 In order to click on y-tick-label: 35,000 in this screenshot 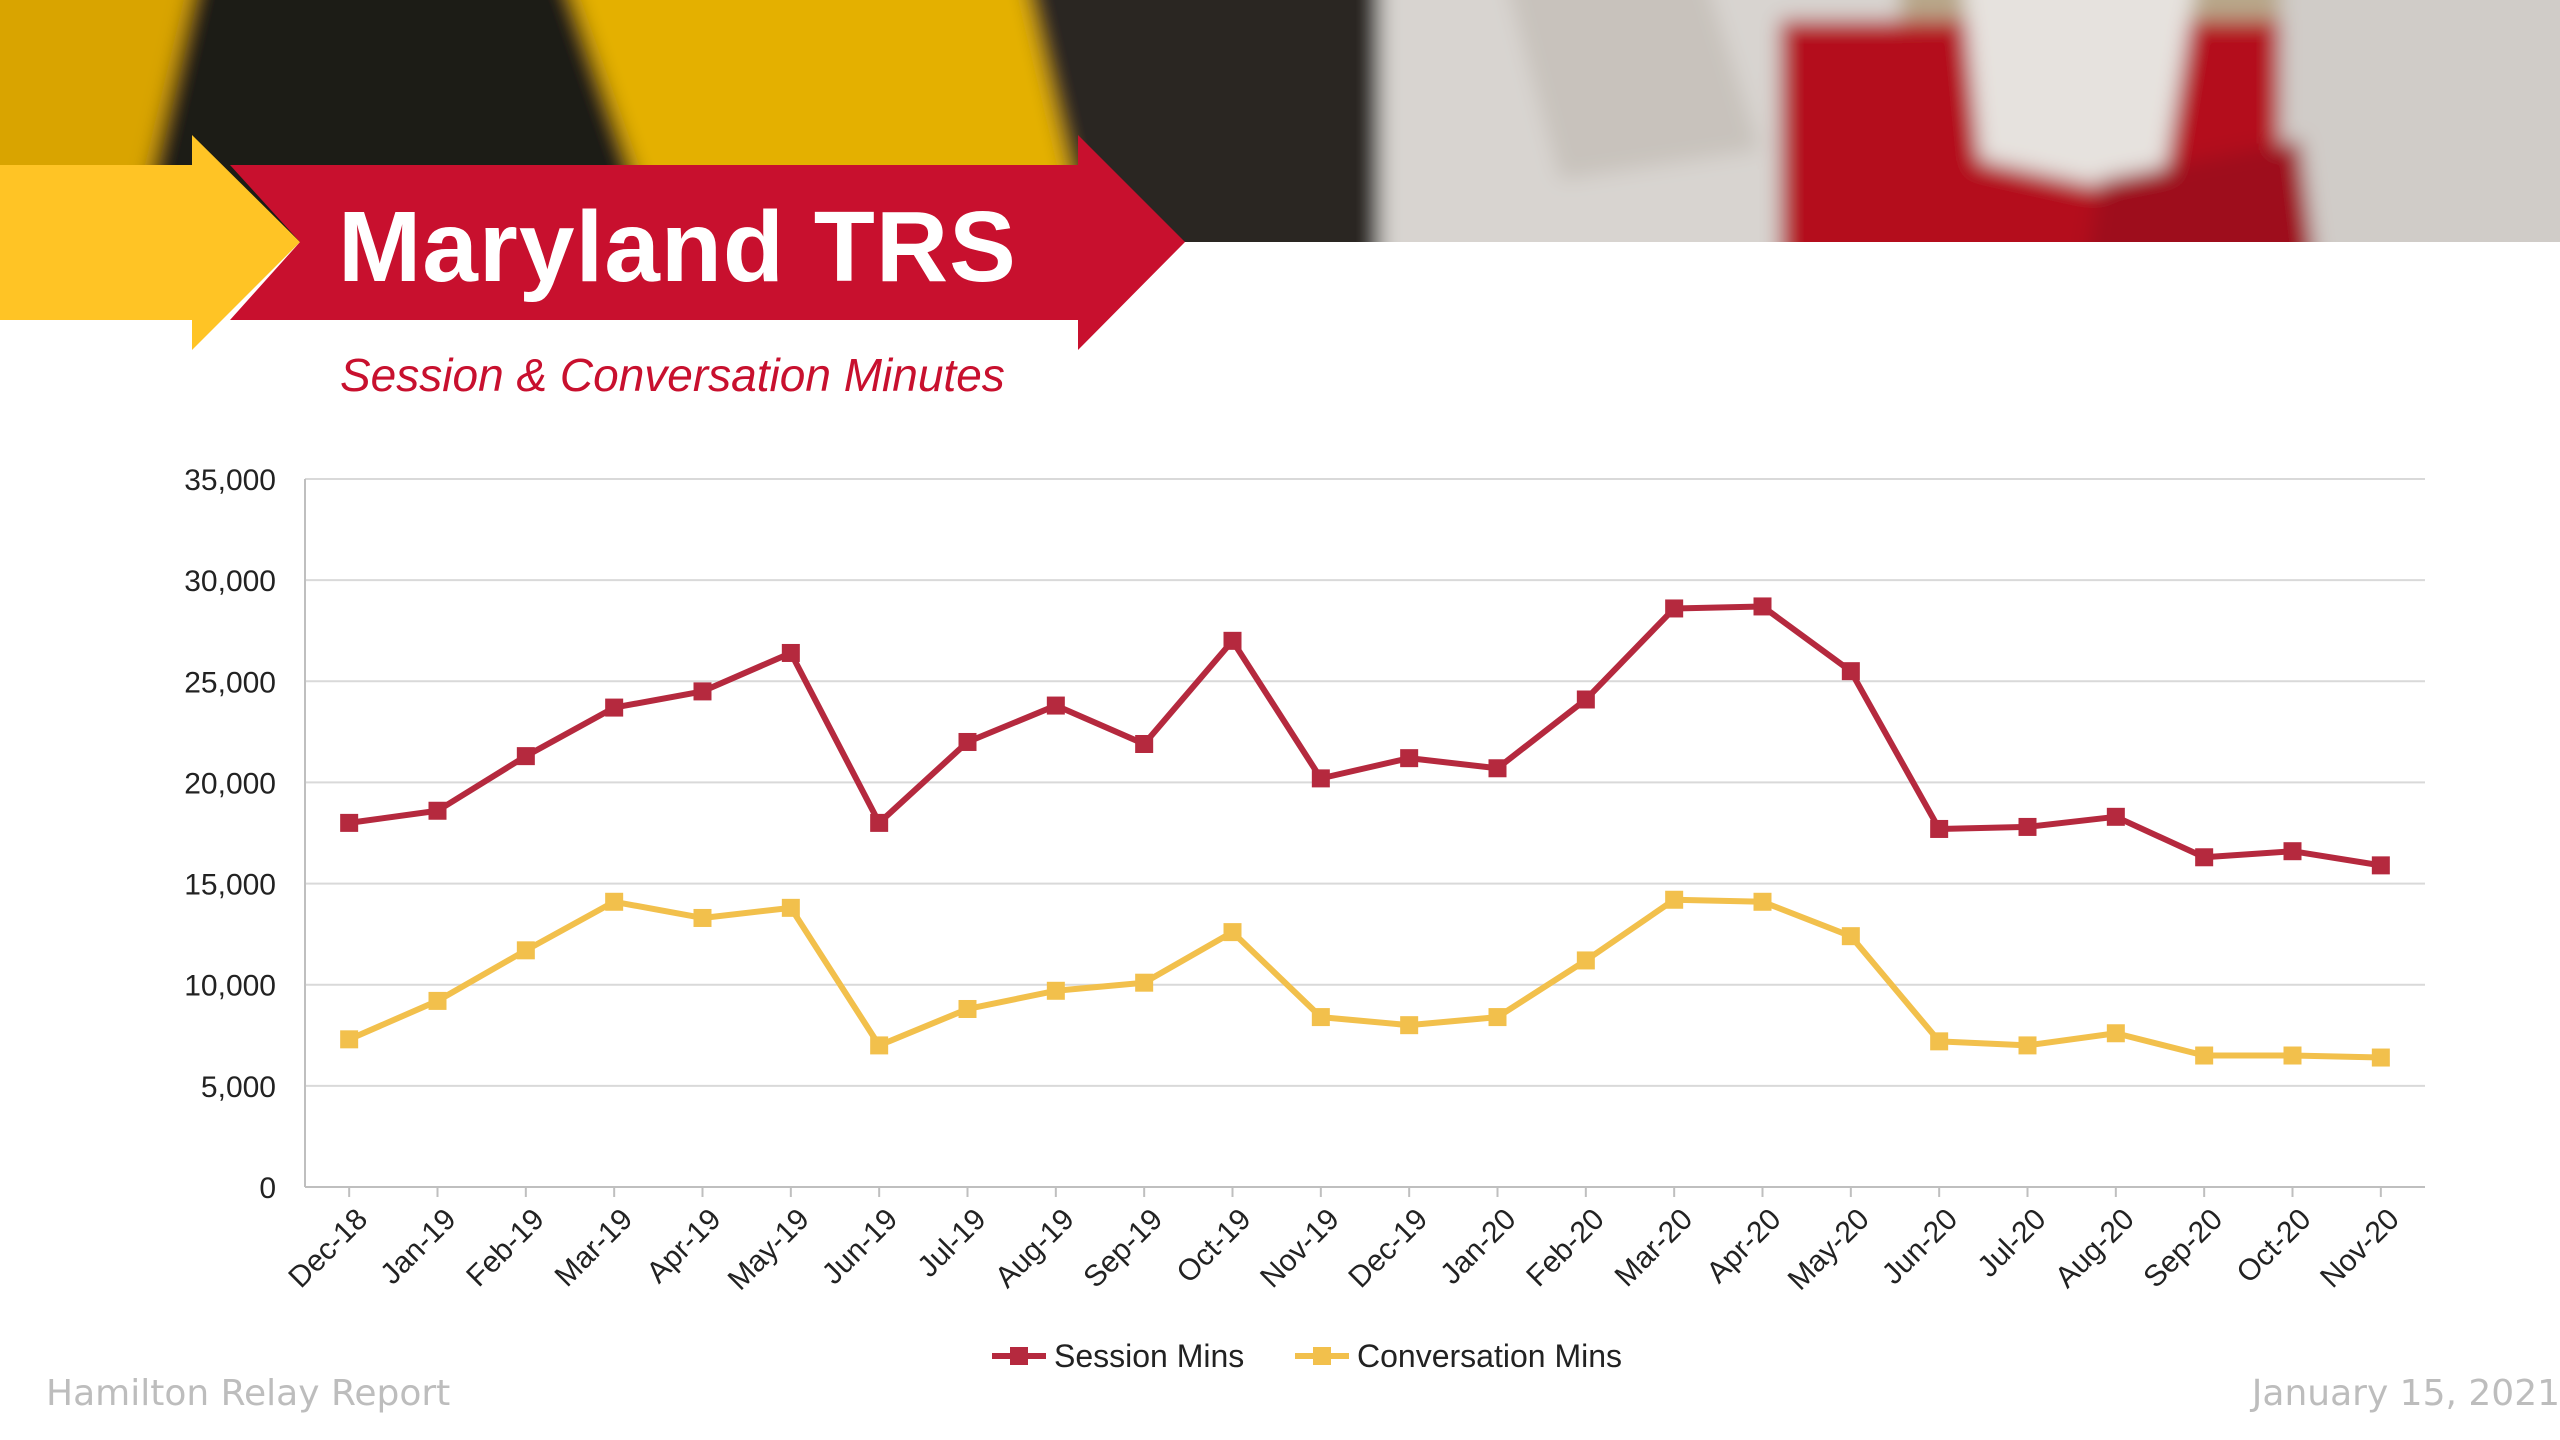, I will do `click(230, 480)`.